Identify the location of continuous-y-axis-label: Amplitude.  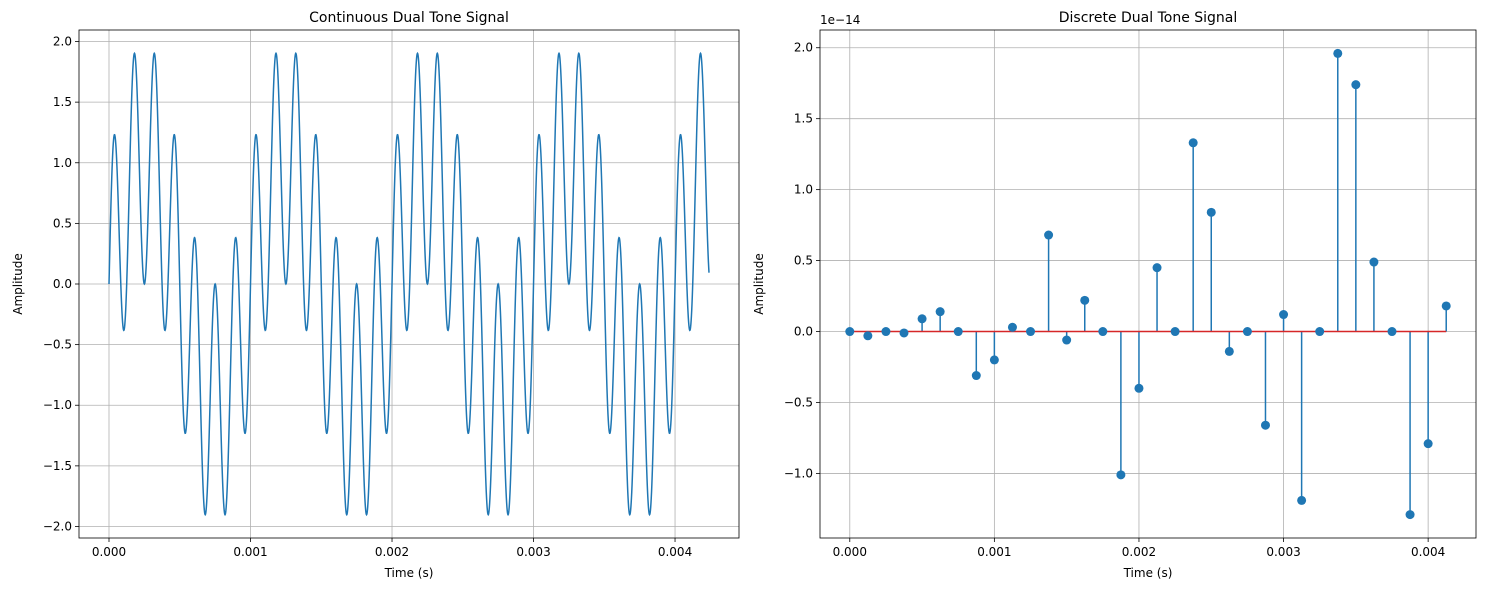
(18, 284).